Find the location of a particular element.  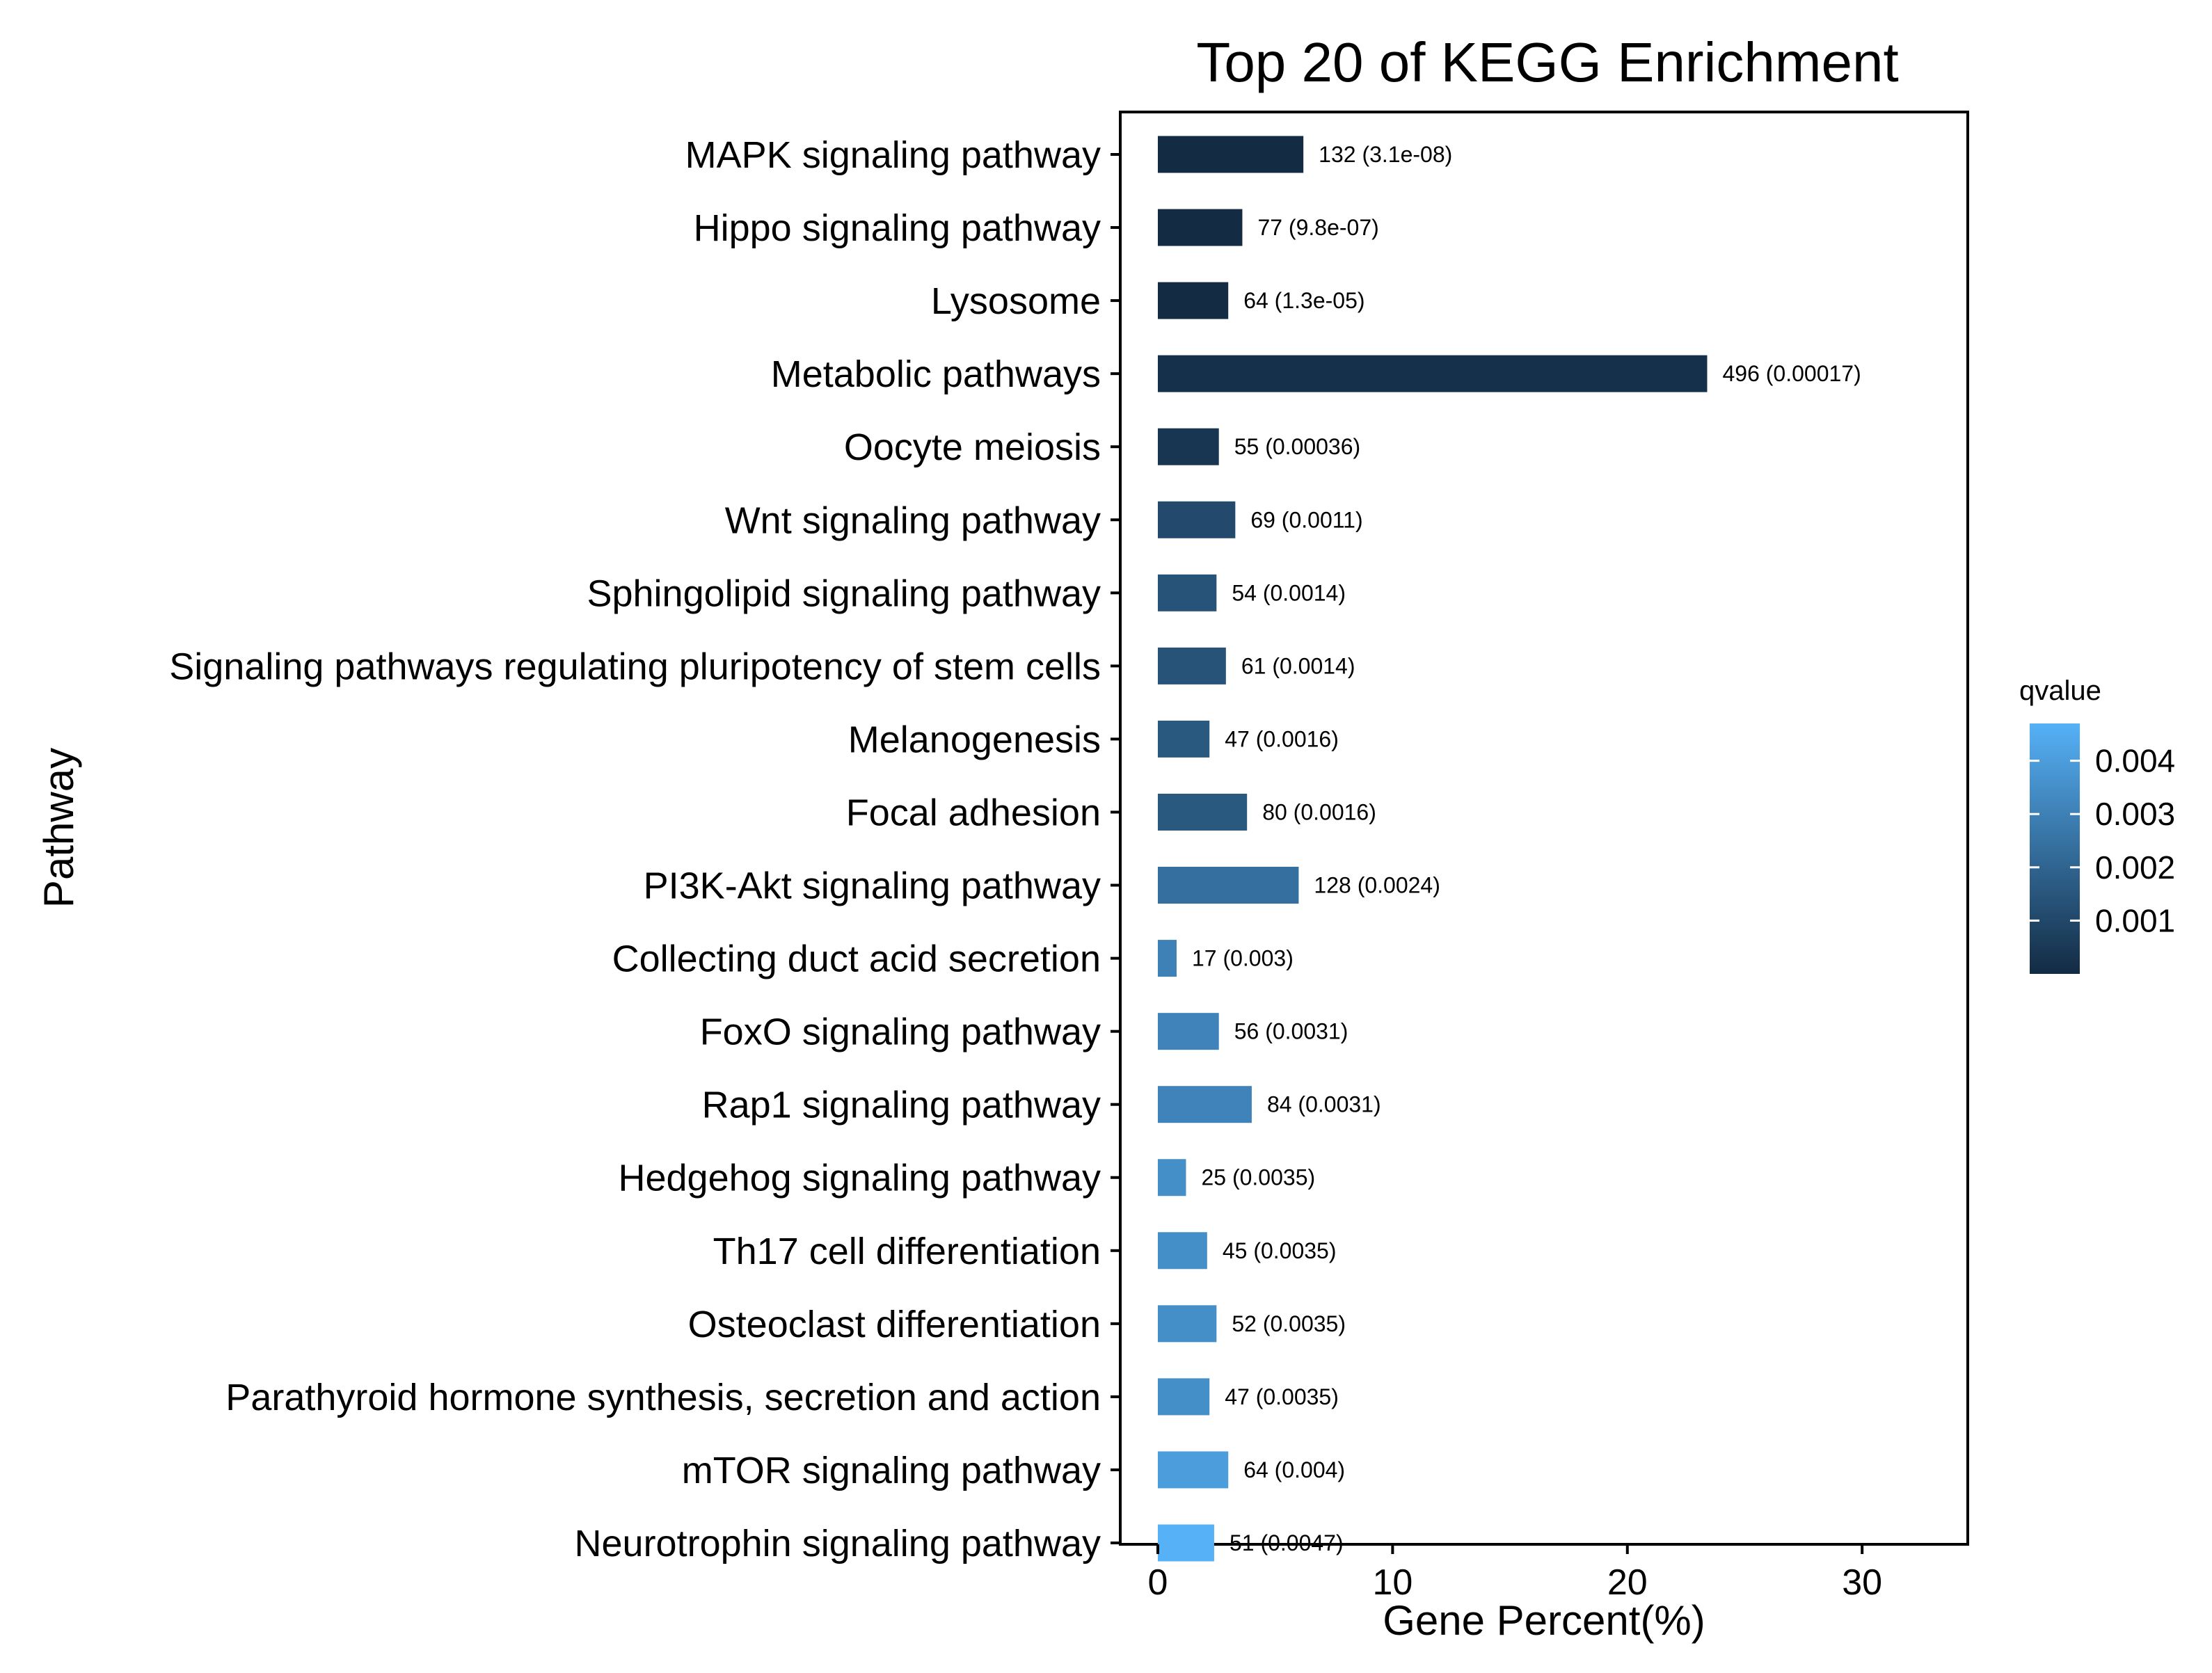

y-tick-label: Th17 cell differentiation is located at coordinates (907, 1251).